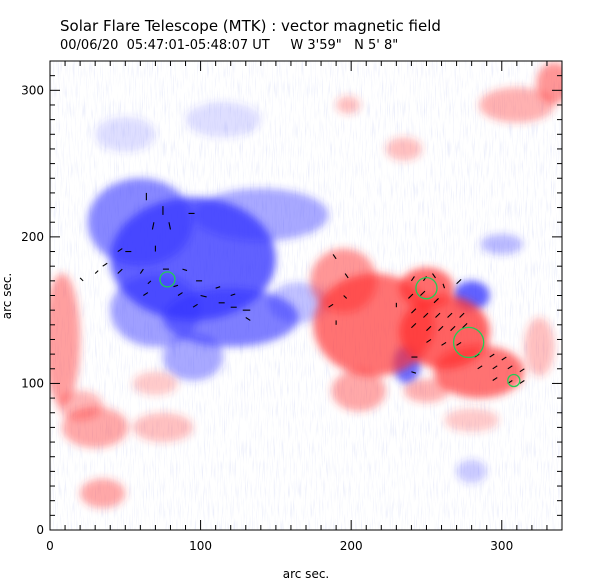 The image size is (612, 585). Describe the element at coordinates (351, 546) in the screenshot. I see `x-tick-label: 200` at that location.